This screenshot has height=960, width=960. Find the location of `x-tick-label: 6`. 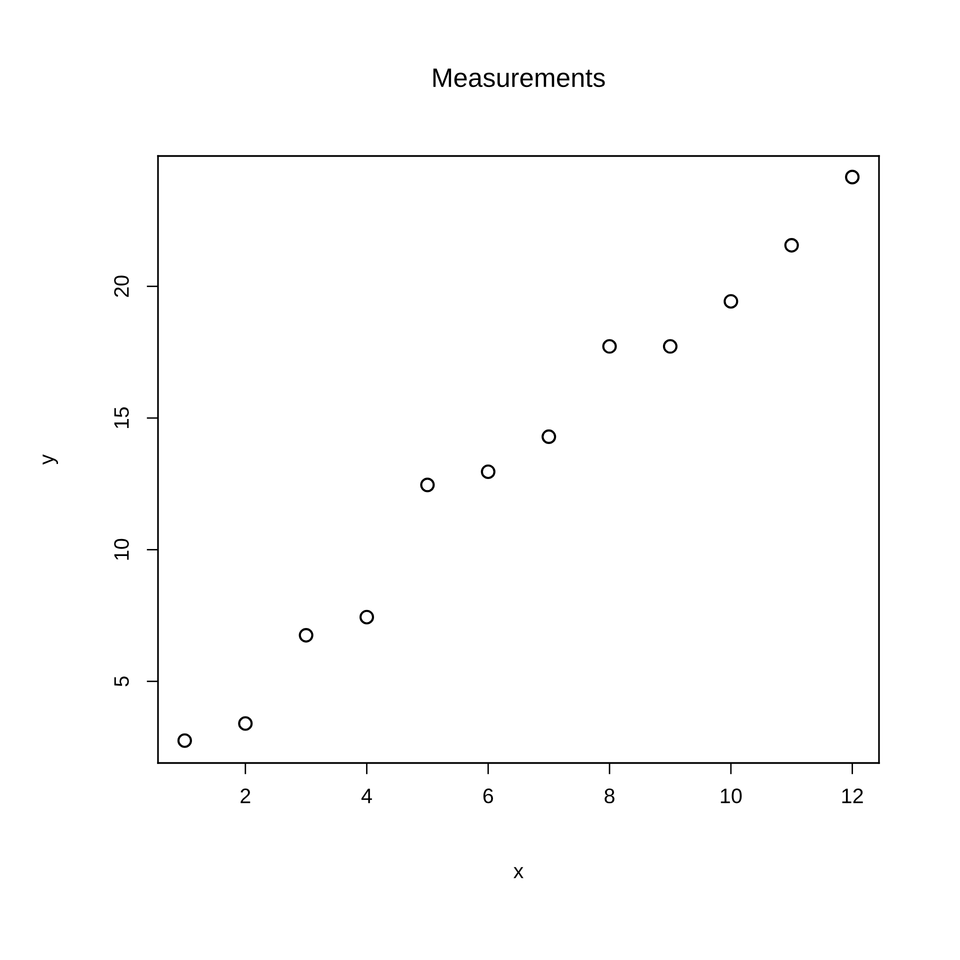

x-tick-label: 6 is located at coordinates (488, 796).